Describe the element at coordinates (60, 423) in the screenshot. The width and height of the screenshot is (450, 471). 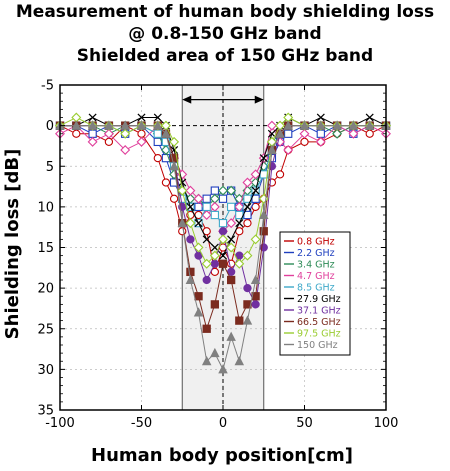
I see `x-tick-label: -100` at that location.